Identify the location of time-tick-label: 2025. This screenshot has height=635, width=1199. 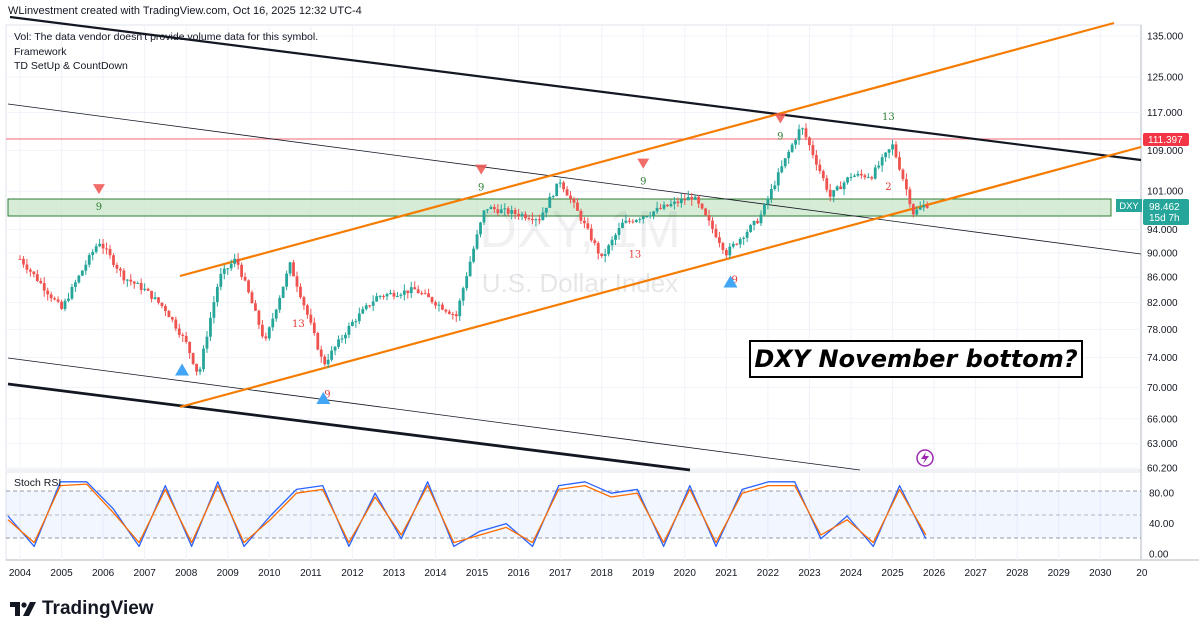
(892, 573).